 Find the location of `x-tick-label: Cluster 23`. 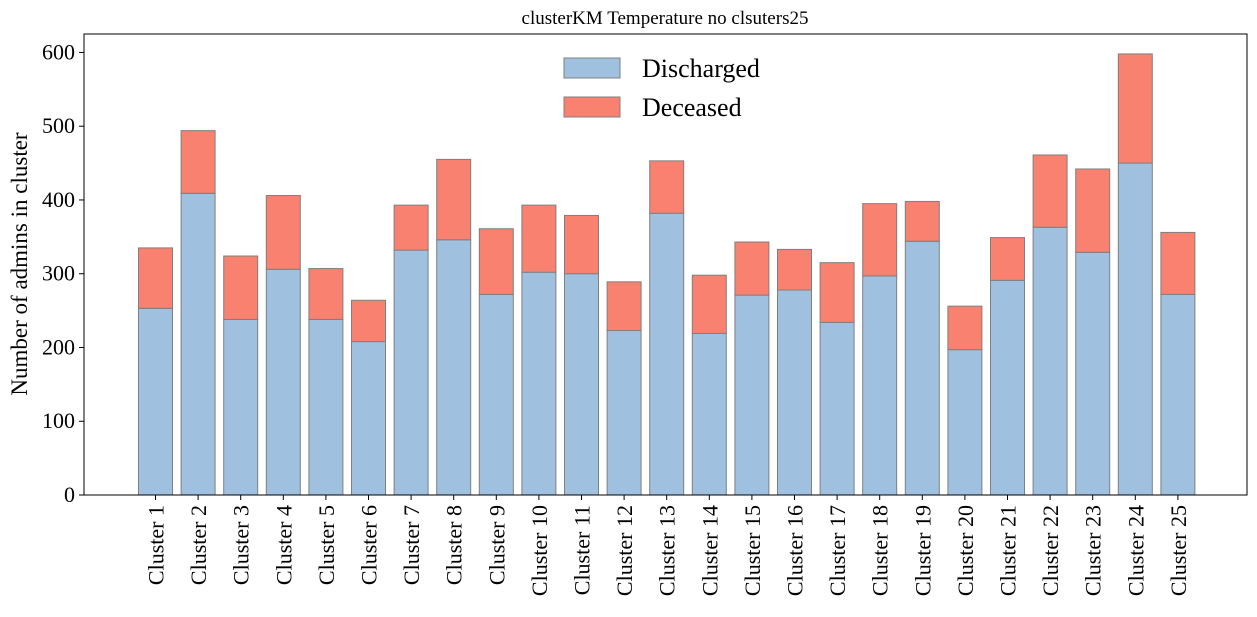

x-tick-label: Cluster 23 is located at coordinates (1093, 550).